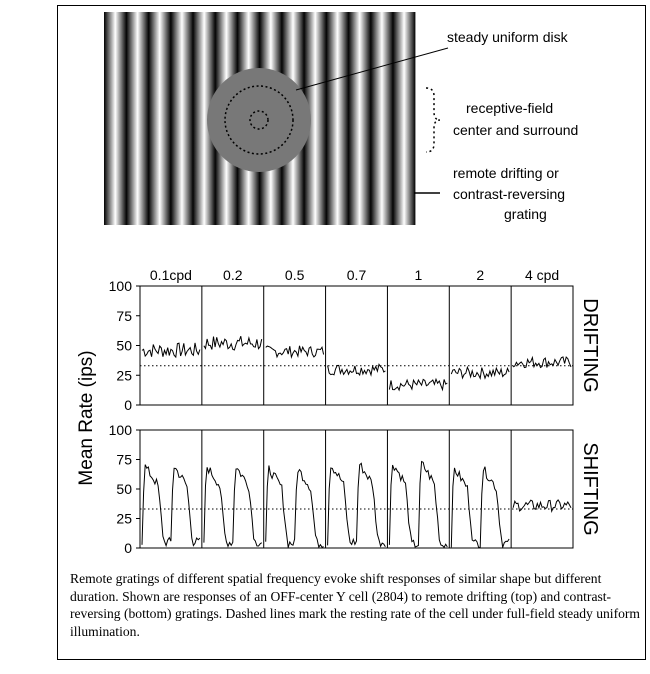 This screenshot has width=650, height=674. What do you see at coordinates (433, 120) in the screenshot?
I see `rf-bracket` at bounding box center [433, 120].